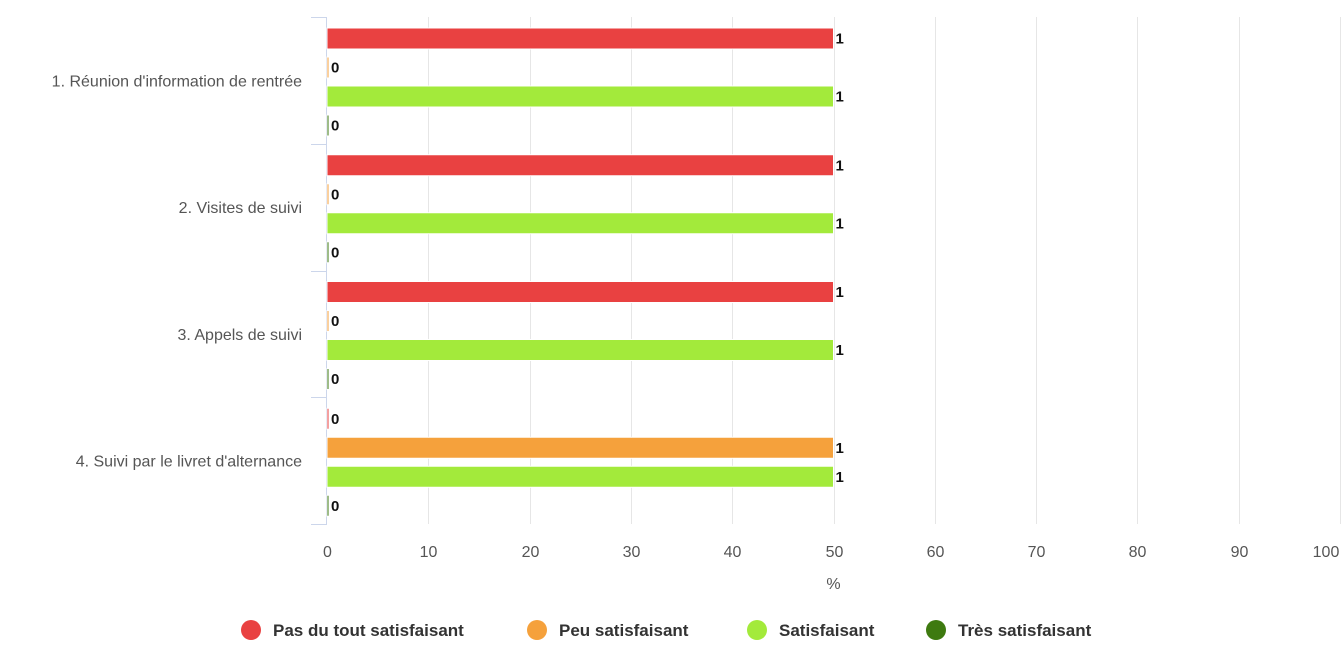  What do you see at coordinates (177, 81) in the screenshot?
I see `category-label: 1. Réunion d'information de rentrée` at bounding box center [177, 81].